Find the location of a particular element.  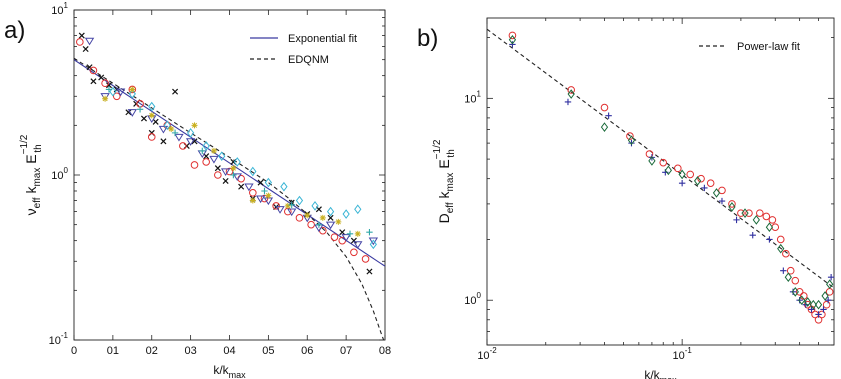

x-tick-label: 10⁻² is located at coordinates (487, 354).